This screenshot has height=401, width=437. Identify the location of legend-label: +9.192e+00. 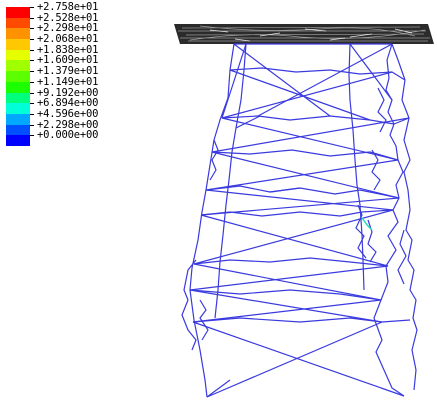
(68, 92).